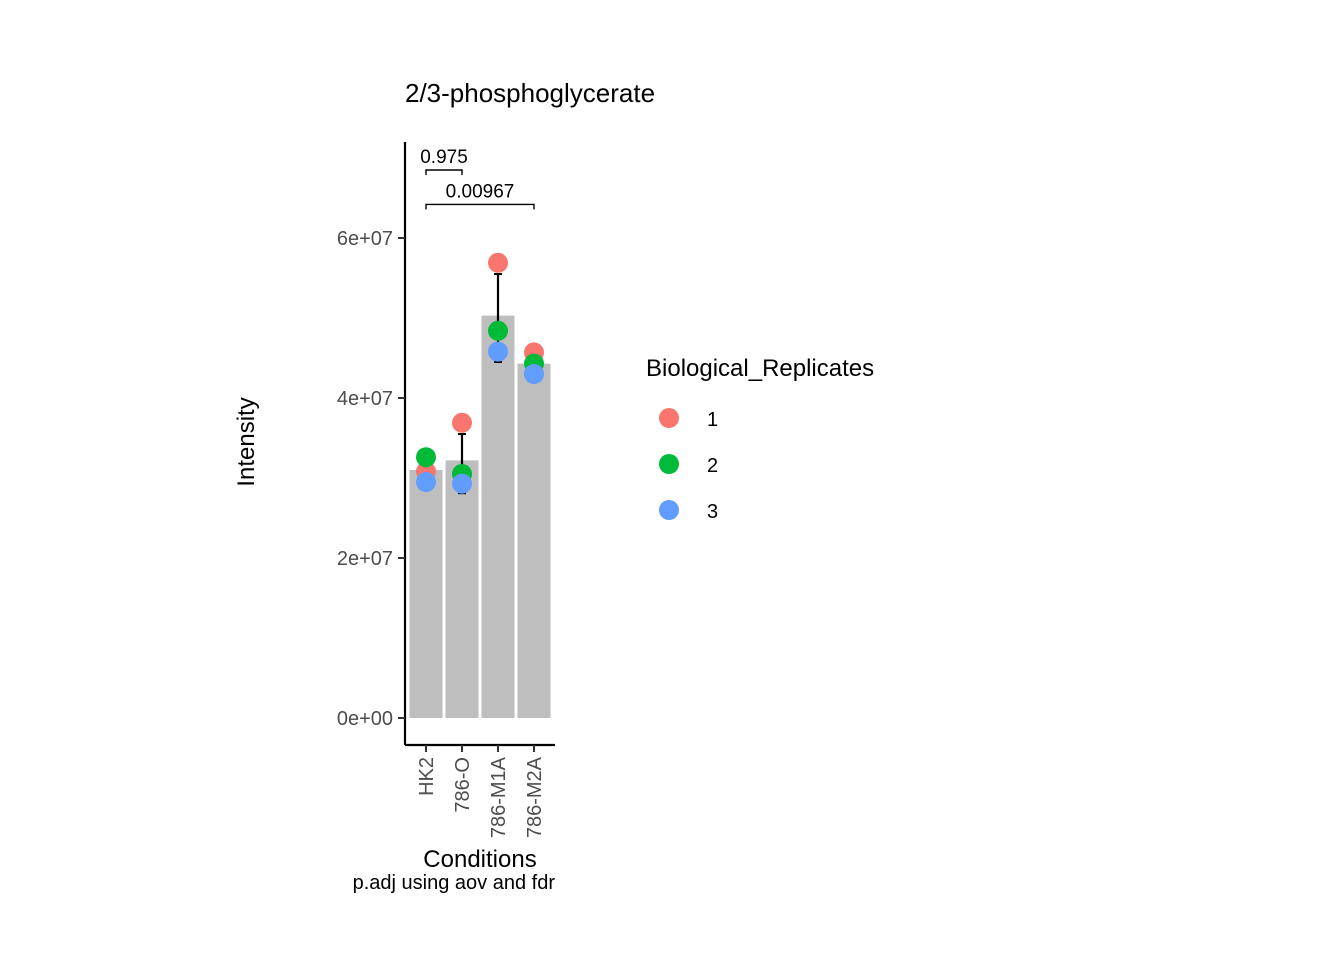 The image size is (1344, 960). Describe the element at coordinates (498, 516) in the screenshot. I see `bar-786-M1A` at that location.